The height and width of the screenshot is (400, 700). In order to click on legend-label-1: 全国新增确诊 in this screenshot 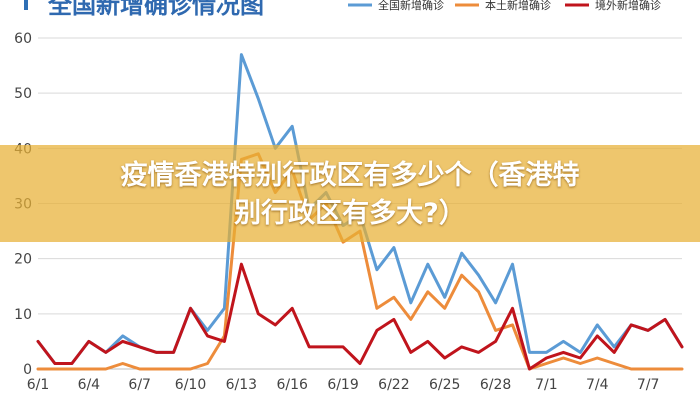, I will do `click(411, 6)`.